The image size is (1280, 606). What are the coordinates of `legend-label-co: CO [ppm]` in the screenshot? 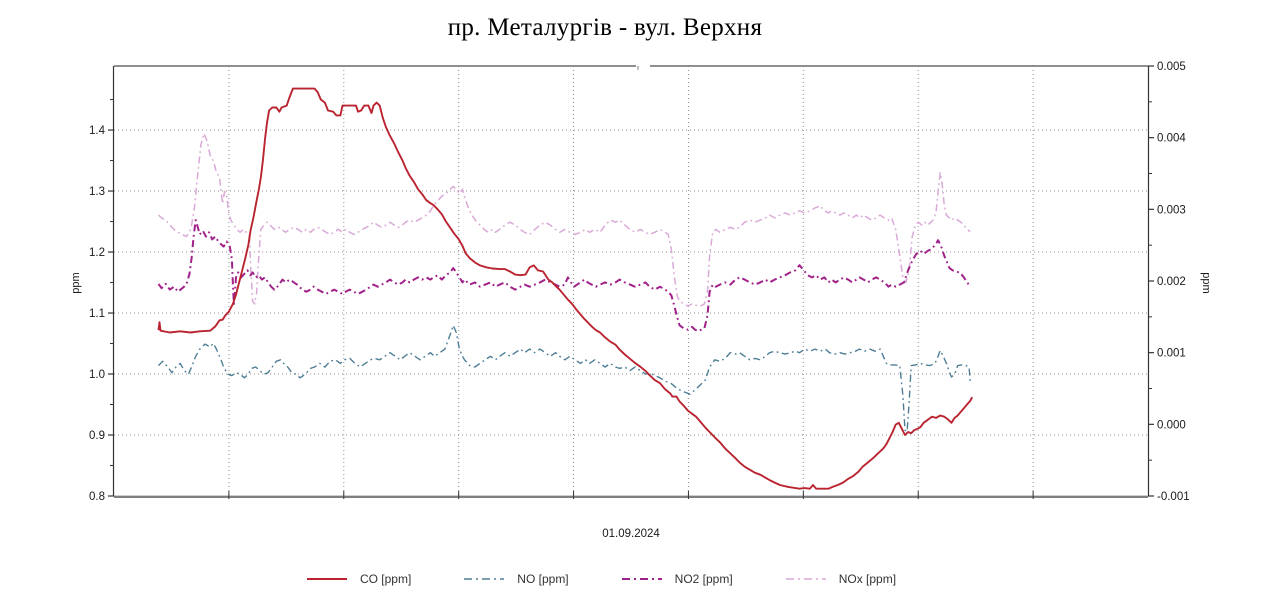 It's located at (385, 579).